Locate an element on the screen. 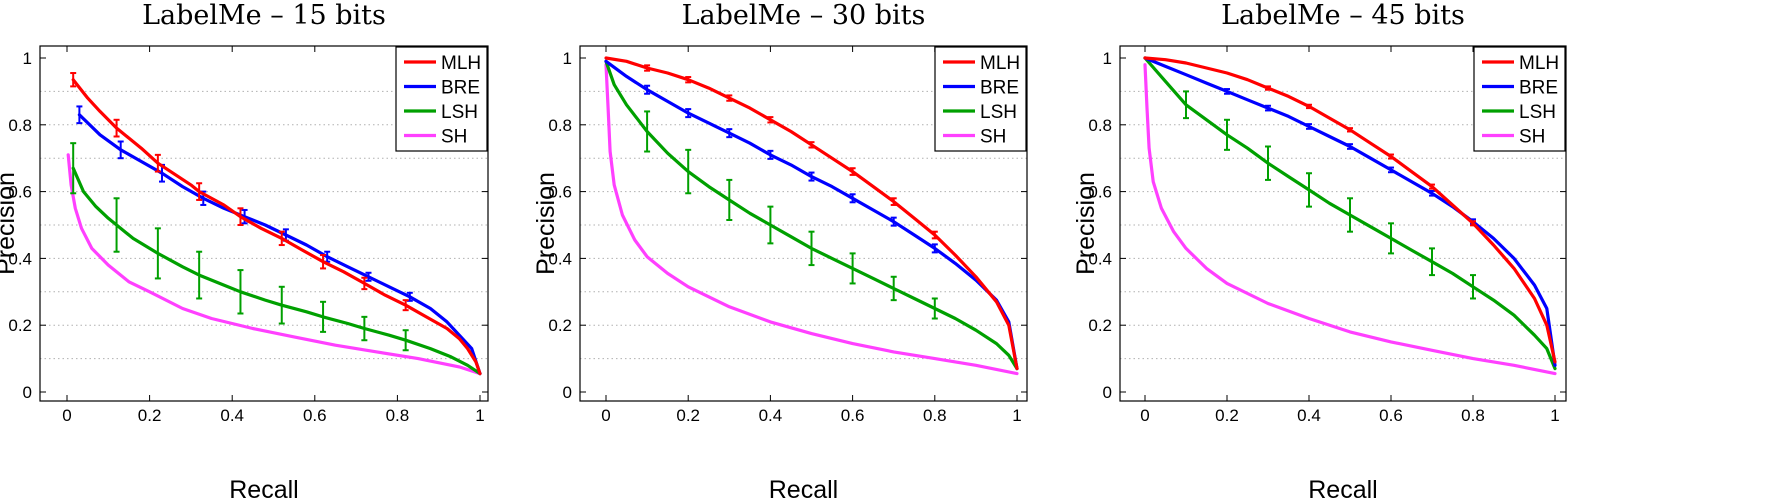  chart-title: LabelMe – 30 bits is located at coordinates (804, 15).